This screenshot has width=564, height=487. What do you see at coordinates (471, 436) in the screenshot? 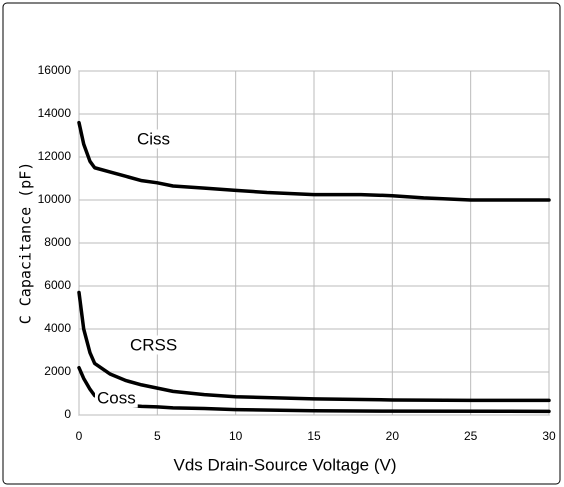
I see `x-tick-label: 25` at bounding box center [471, 436].